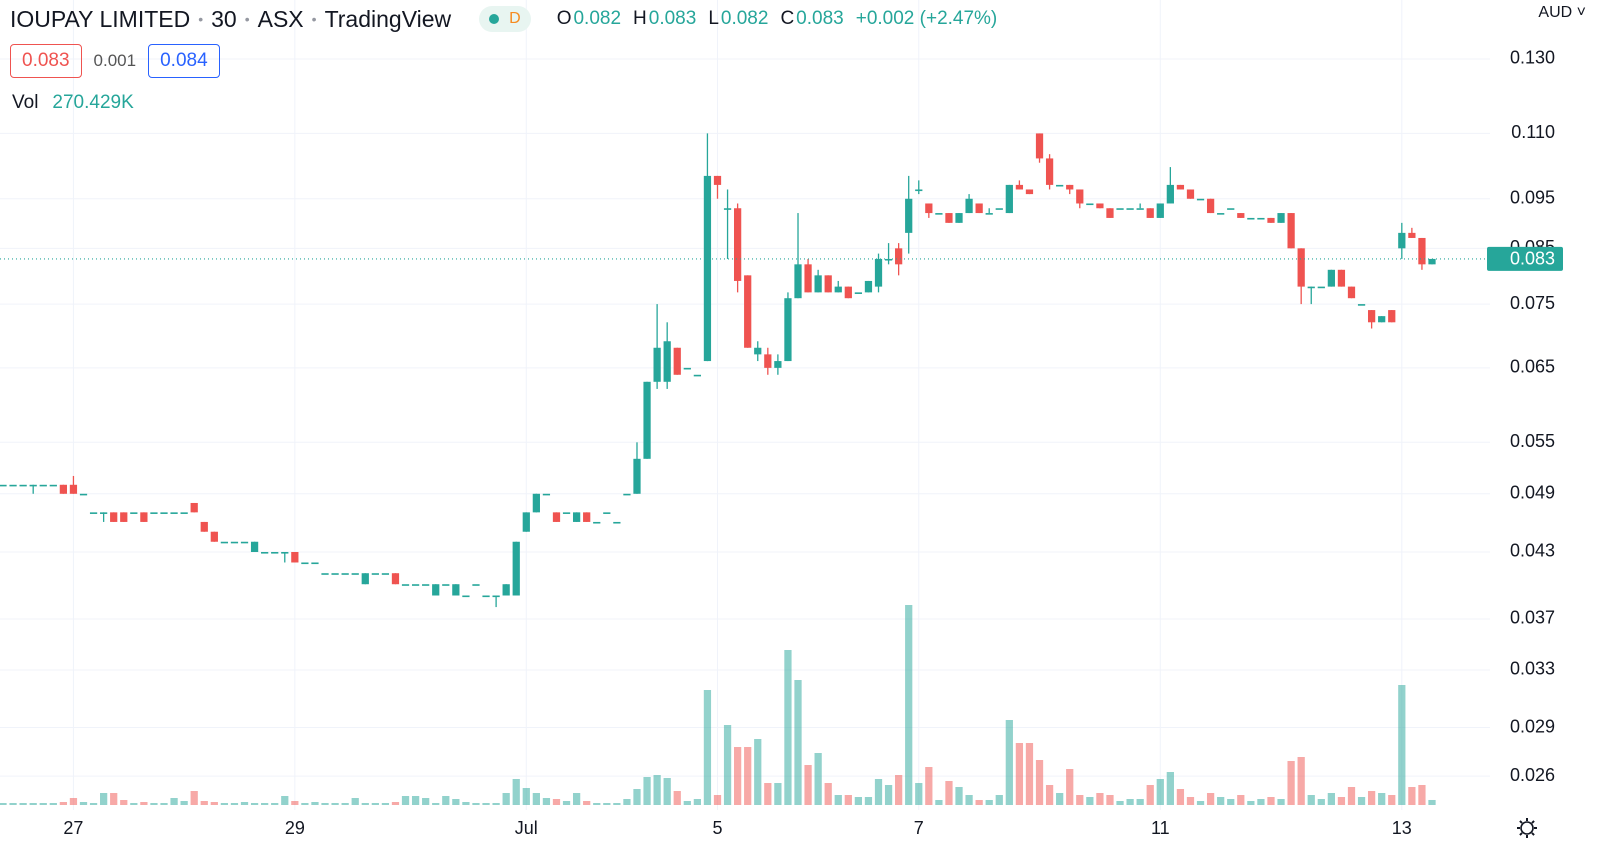 This screenshot has width=1600, height=862. I want to click on sell-price: 0.083, so click(46, 61).